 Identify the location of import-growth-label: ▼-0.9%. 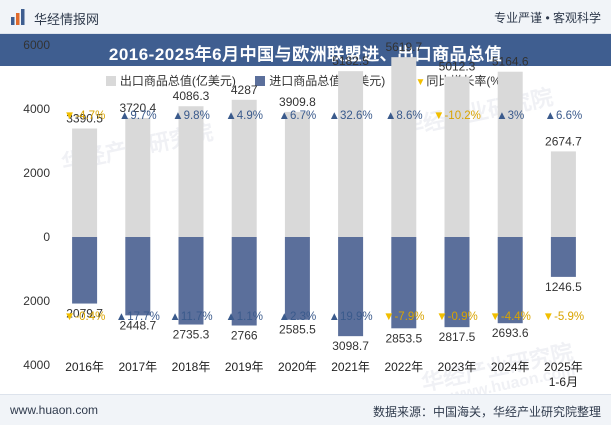
(456, 317).